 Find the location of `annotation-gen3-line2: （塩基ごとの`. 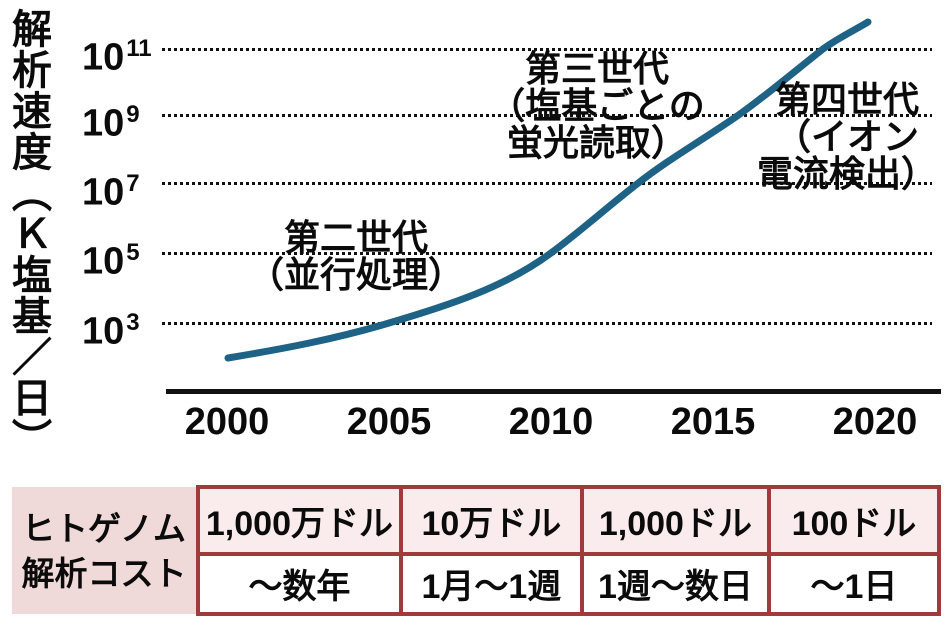

annotation-gen3-line2: （塩基ごとの is located at coordinates (597, 105).